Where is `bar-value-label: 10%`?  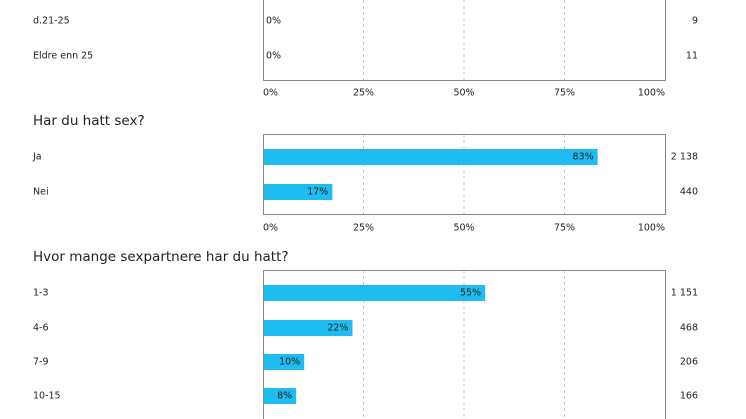 bar-value-label: 10% is located at coordinates (289, 362).